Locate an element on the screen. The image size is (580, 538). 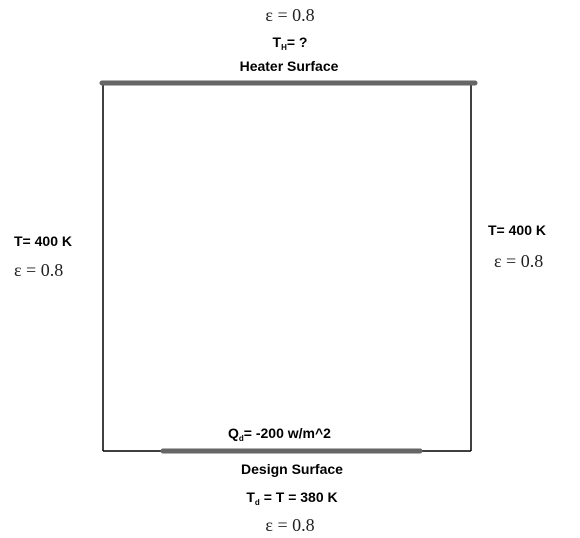
right-temperature: T= 400 K is located at coordinates (517, 230).